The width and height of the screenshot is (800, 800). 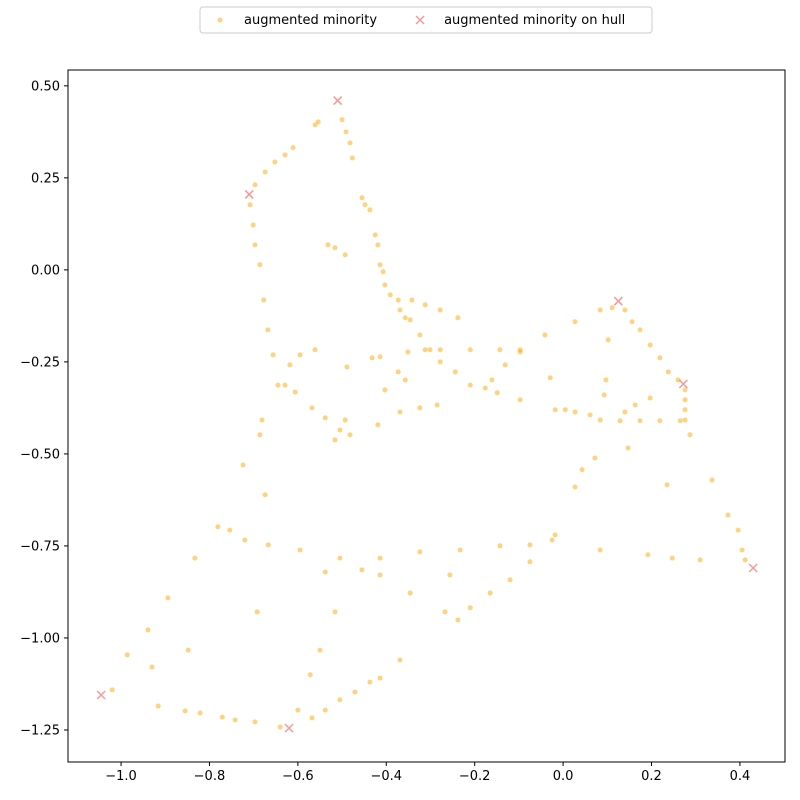 I want to click on x-tick-label: −1.0, so click(x=121, y=776).